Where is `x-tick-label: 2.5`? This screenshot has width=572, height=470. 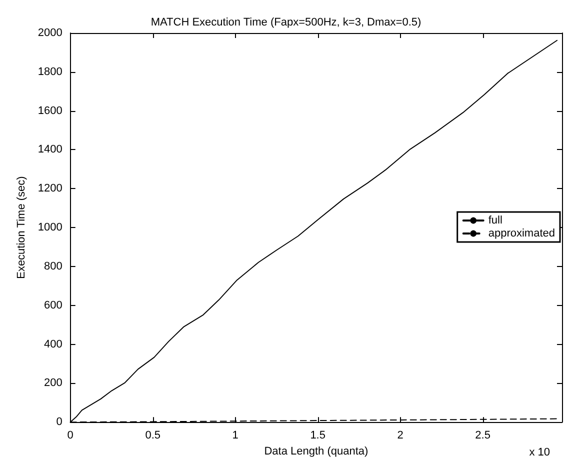 x-tick-label: 2.5 is located at coordinates (482, 436).